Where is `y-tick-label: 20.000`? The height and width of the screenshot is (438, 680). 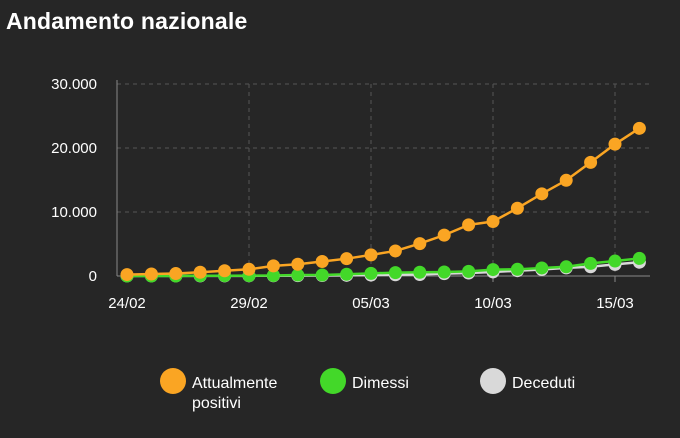 y-tick-label: 20.000 is located at coordinates (74, 148).